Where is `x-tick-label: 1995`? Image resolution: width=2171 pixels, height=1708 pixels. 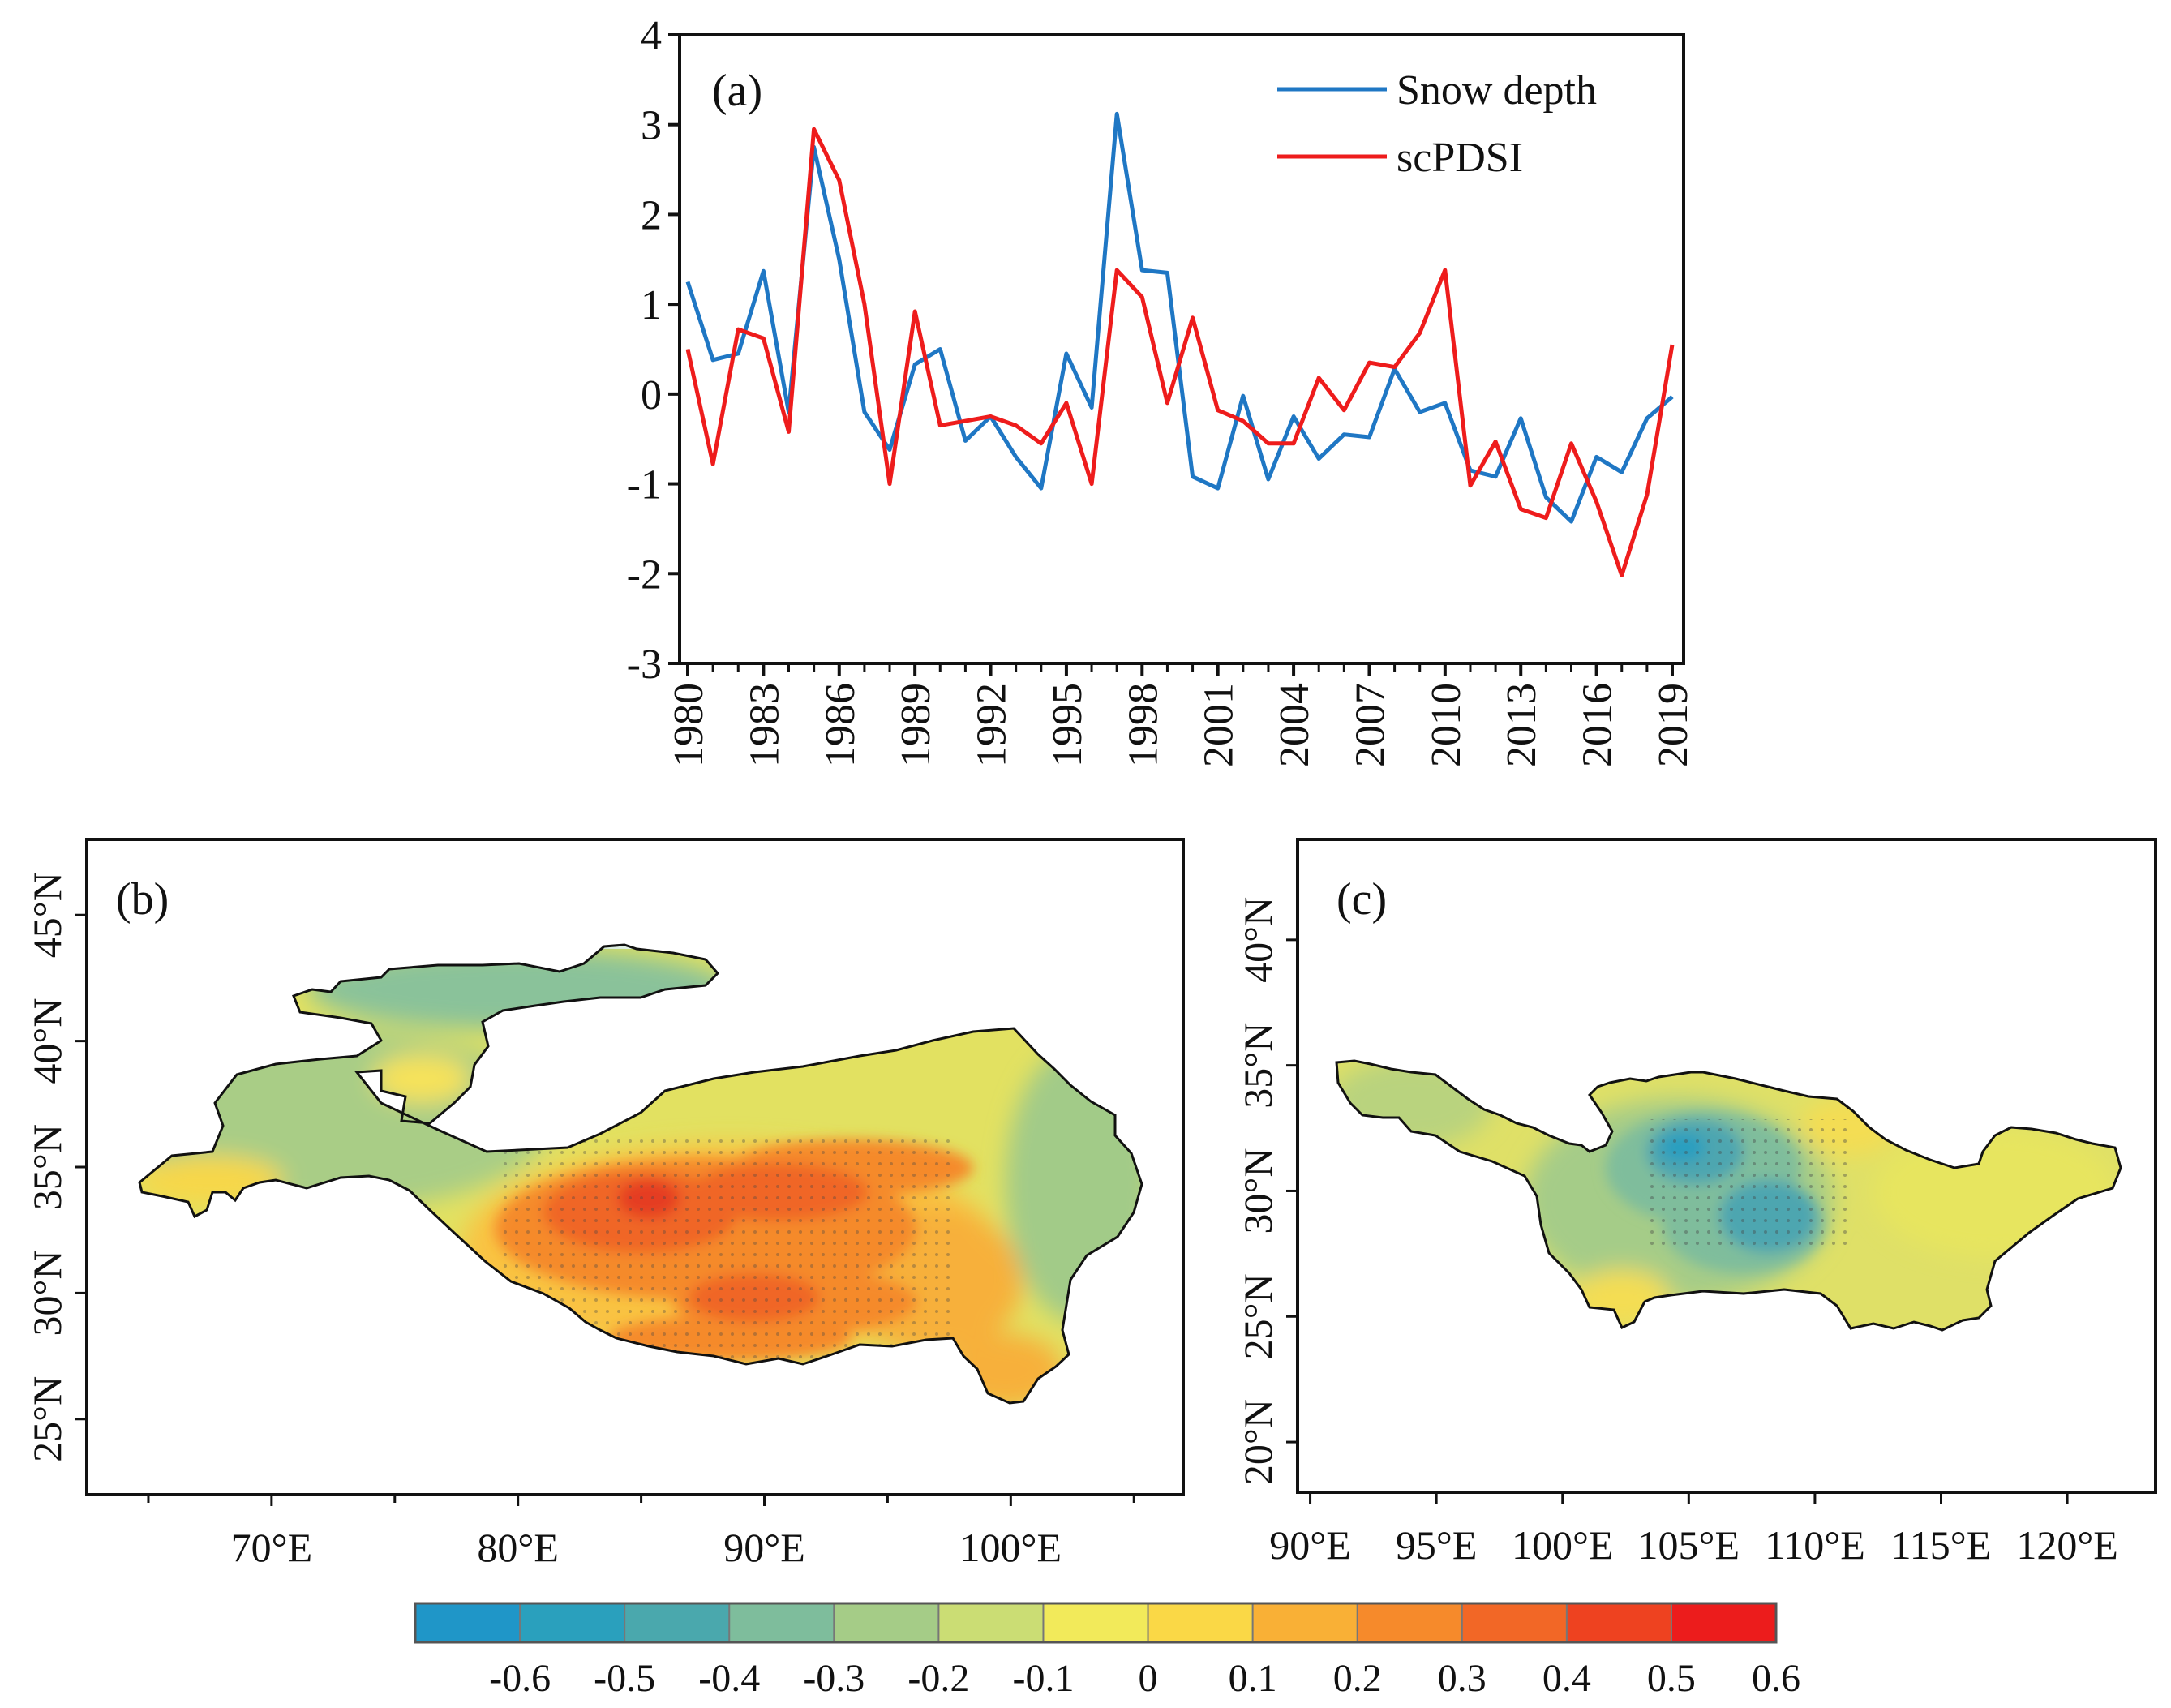 x-tick-label: 1995 is located at coordinates (1068, 725).